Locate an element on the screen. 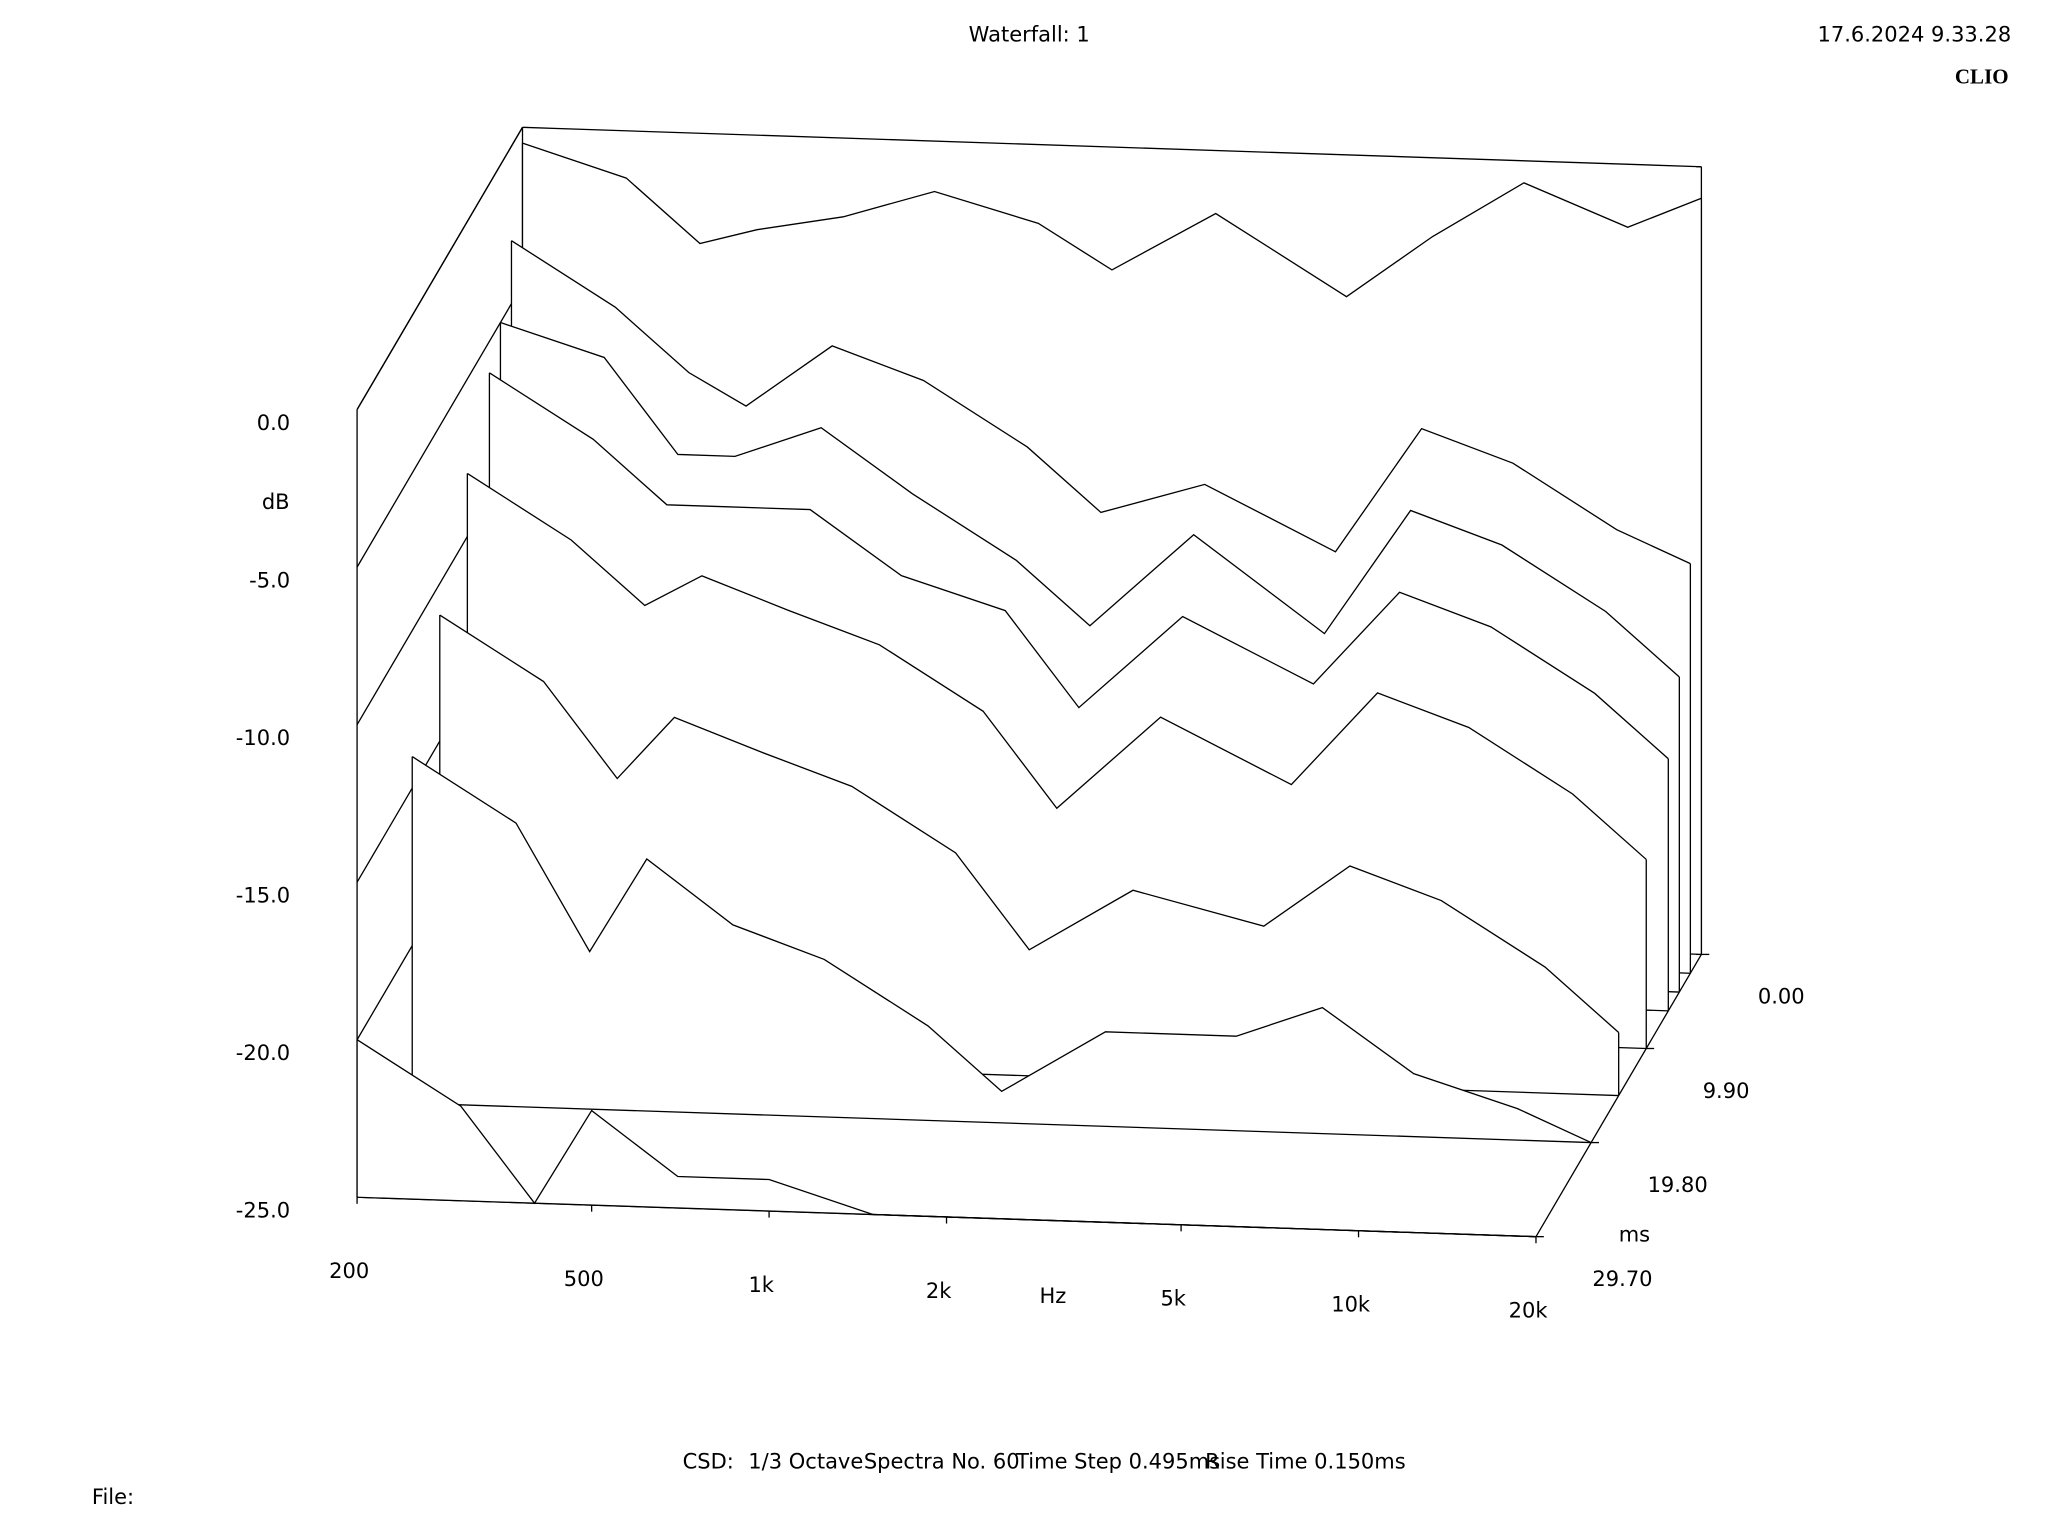  y-tick-label: -25.0 is located at coordinates (263, 1211).